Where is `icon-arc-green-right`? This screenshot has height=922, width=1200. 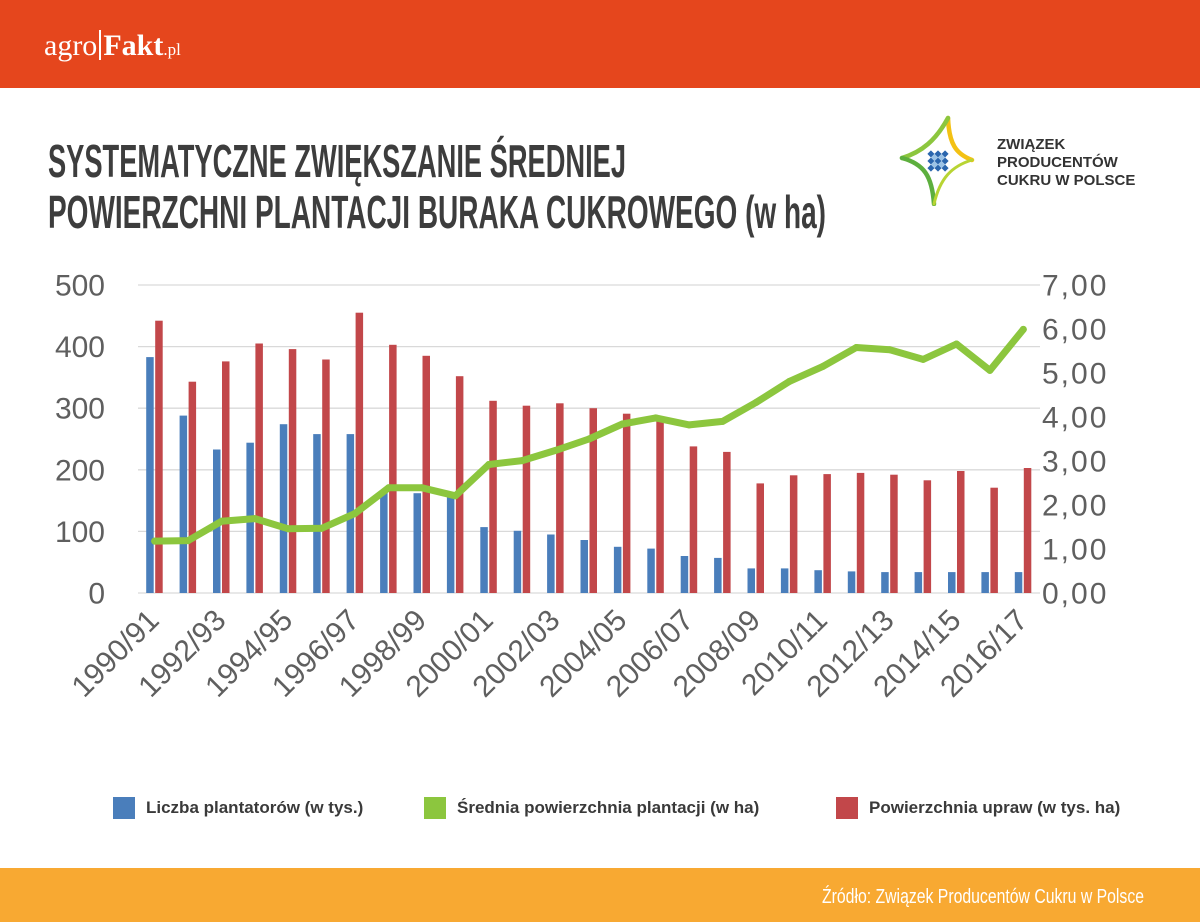 icon-arc-green-right is located at coordinates (953, 182).